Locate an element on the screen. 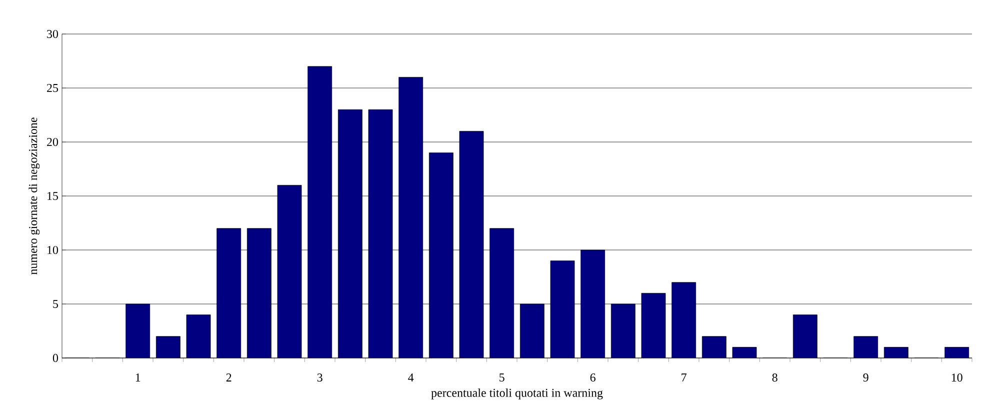  y-tick-label: 25 is located at coordinates (52, 88).